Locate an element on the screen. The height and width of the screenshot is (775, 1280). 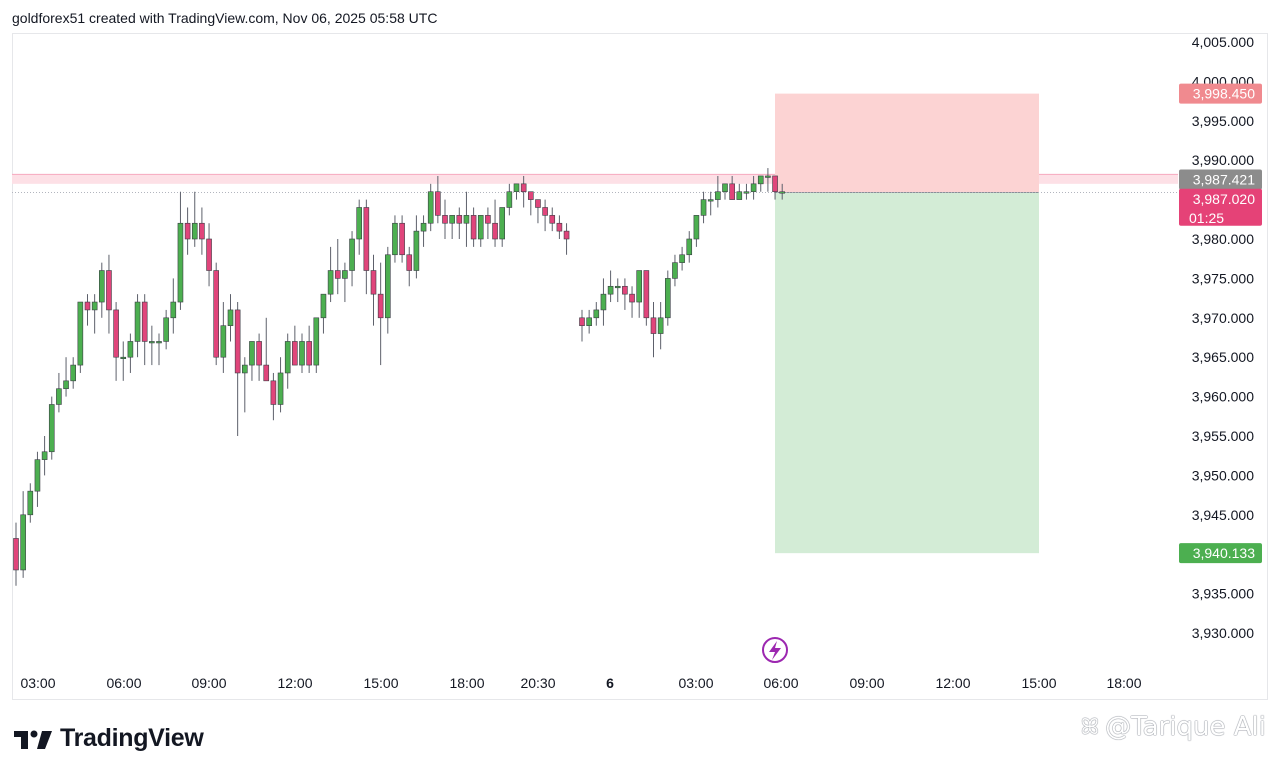
current-price-label: 3,987.020 01:25 is located at coordinates (1220, 207).